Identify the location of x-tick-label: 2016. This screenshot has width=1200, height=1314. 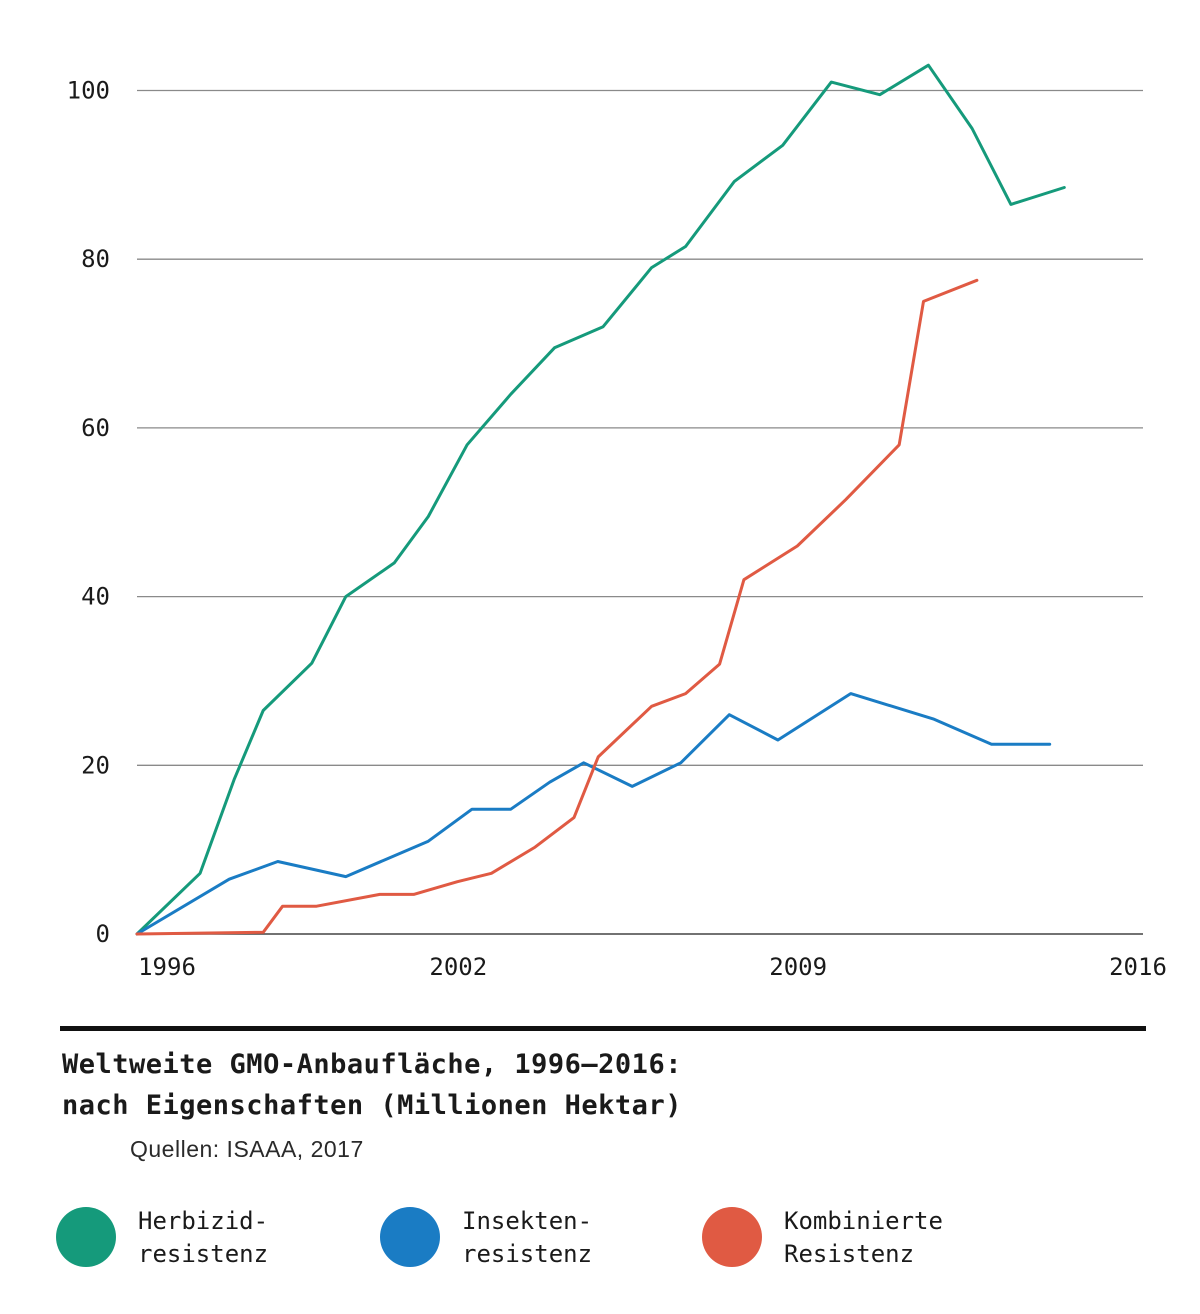
(1138, 967).